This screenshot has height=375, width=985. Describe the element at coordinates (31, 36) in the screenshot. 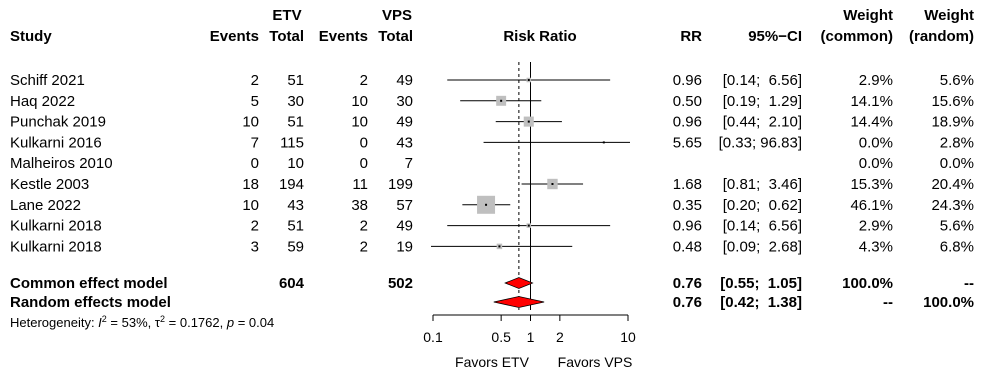

I see `header-study: Study` at that location.